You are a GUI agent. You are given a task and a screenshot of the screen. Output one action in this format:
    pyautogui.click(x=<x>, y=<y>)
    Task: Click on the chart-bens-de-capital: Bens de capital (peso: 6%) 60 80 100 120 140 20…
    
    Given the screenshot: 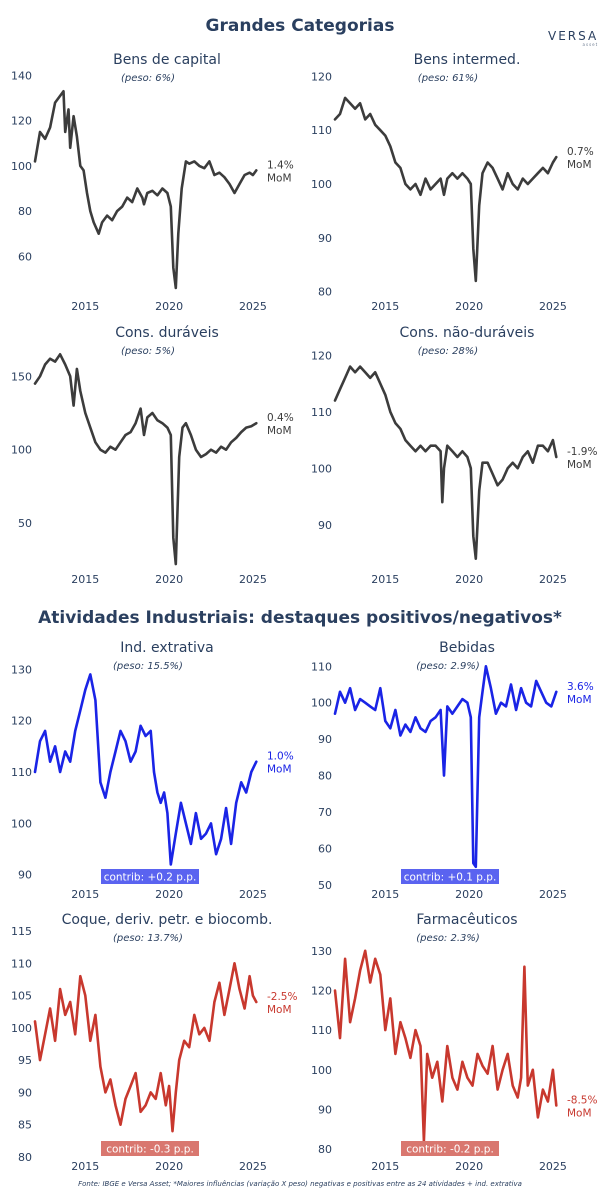 What is the action you would take?
    pyautogui.click(x=152, y=182)
    